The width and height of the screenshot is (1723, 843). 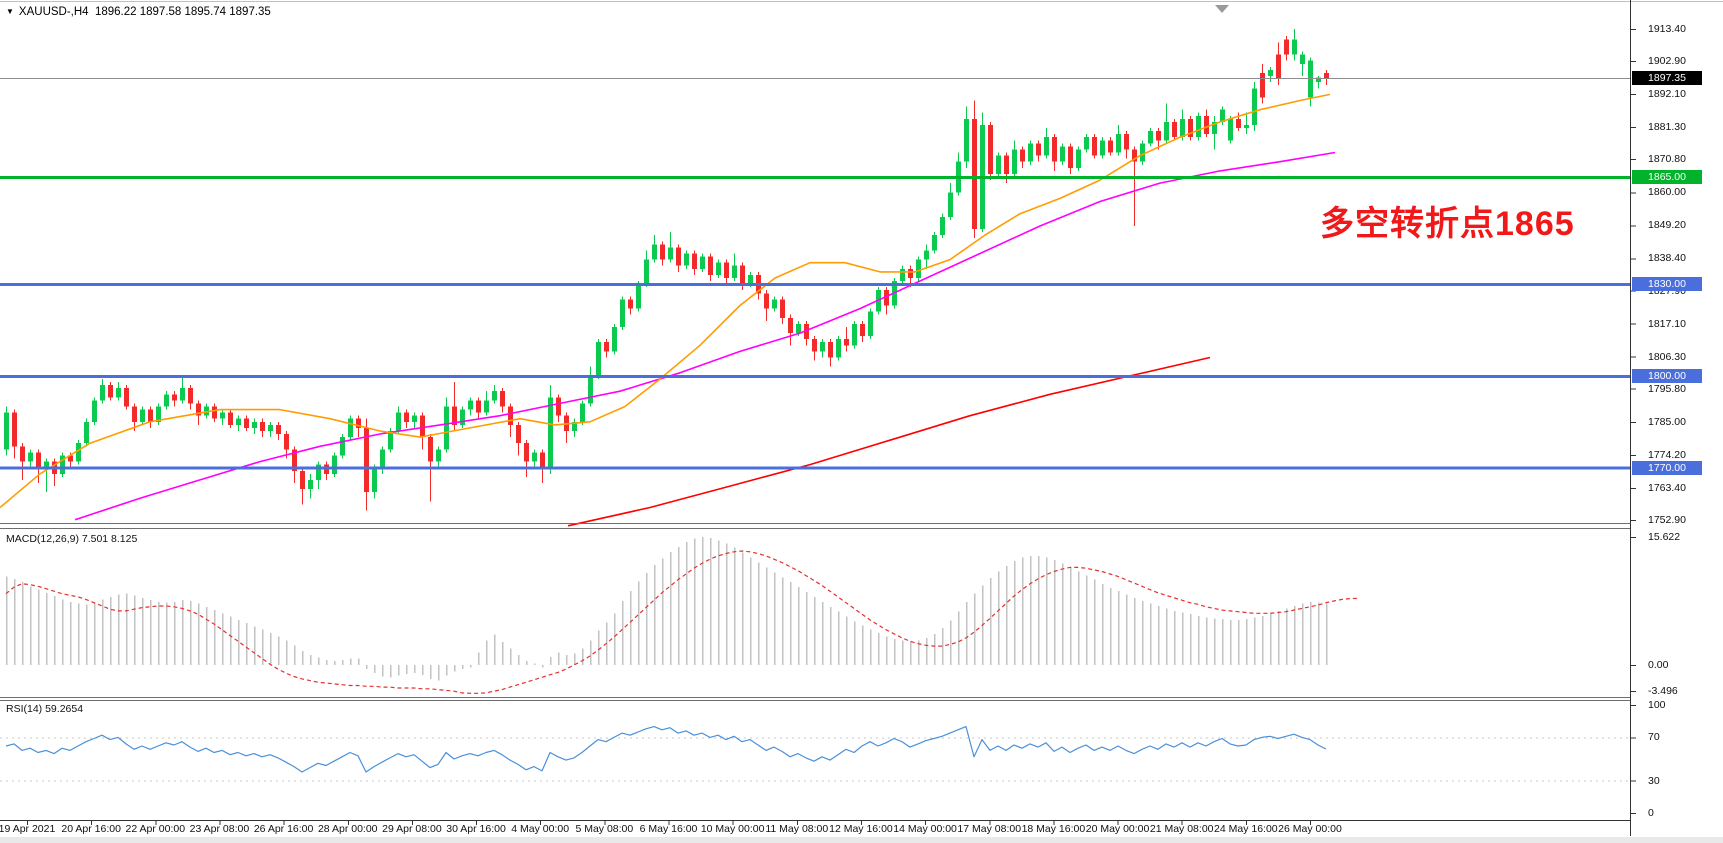 What do you see at coordinates (45, 709) in the screenshot?
I see `rsi-indicator-label: RSI(14) 59.2654` at bounding box center [45, 709].